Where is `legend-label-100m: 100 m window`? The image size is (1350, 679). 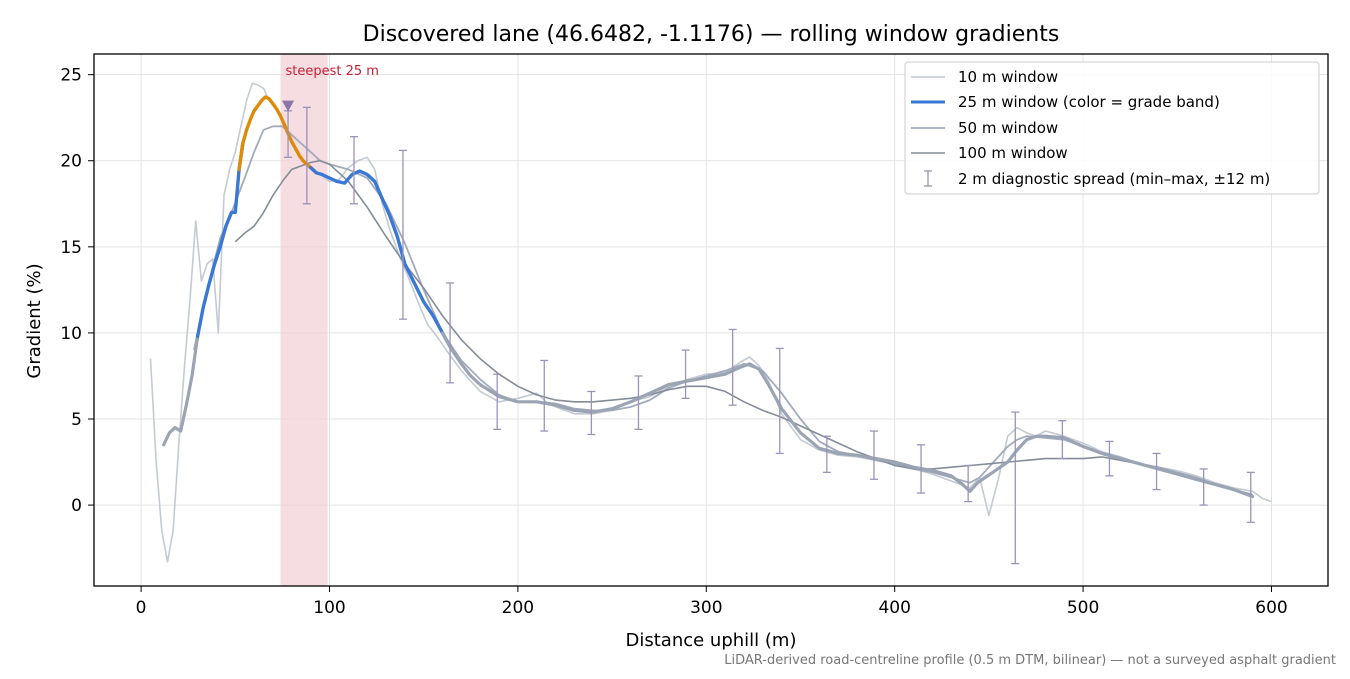 legend-label-100m: 100 m window is located at coordinates (1013, 153).